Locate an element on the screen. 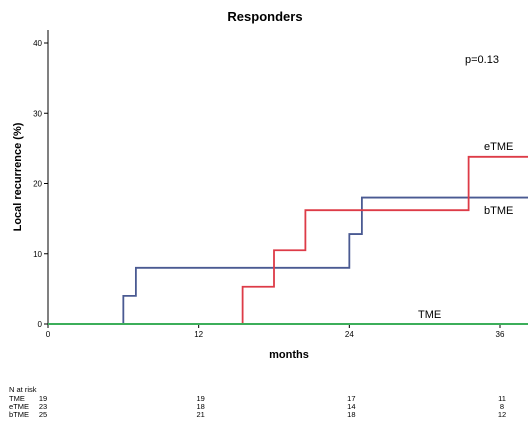 The height and width of the screenshot is (427, 528). risk-value: 21 is located at coordinates (200, 414).